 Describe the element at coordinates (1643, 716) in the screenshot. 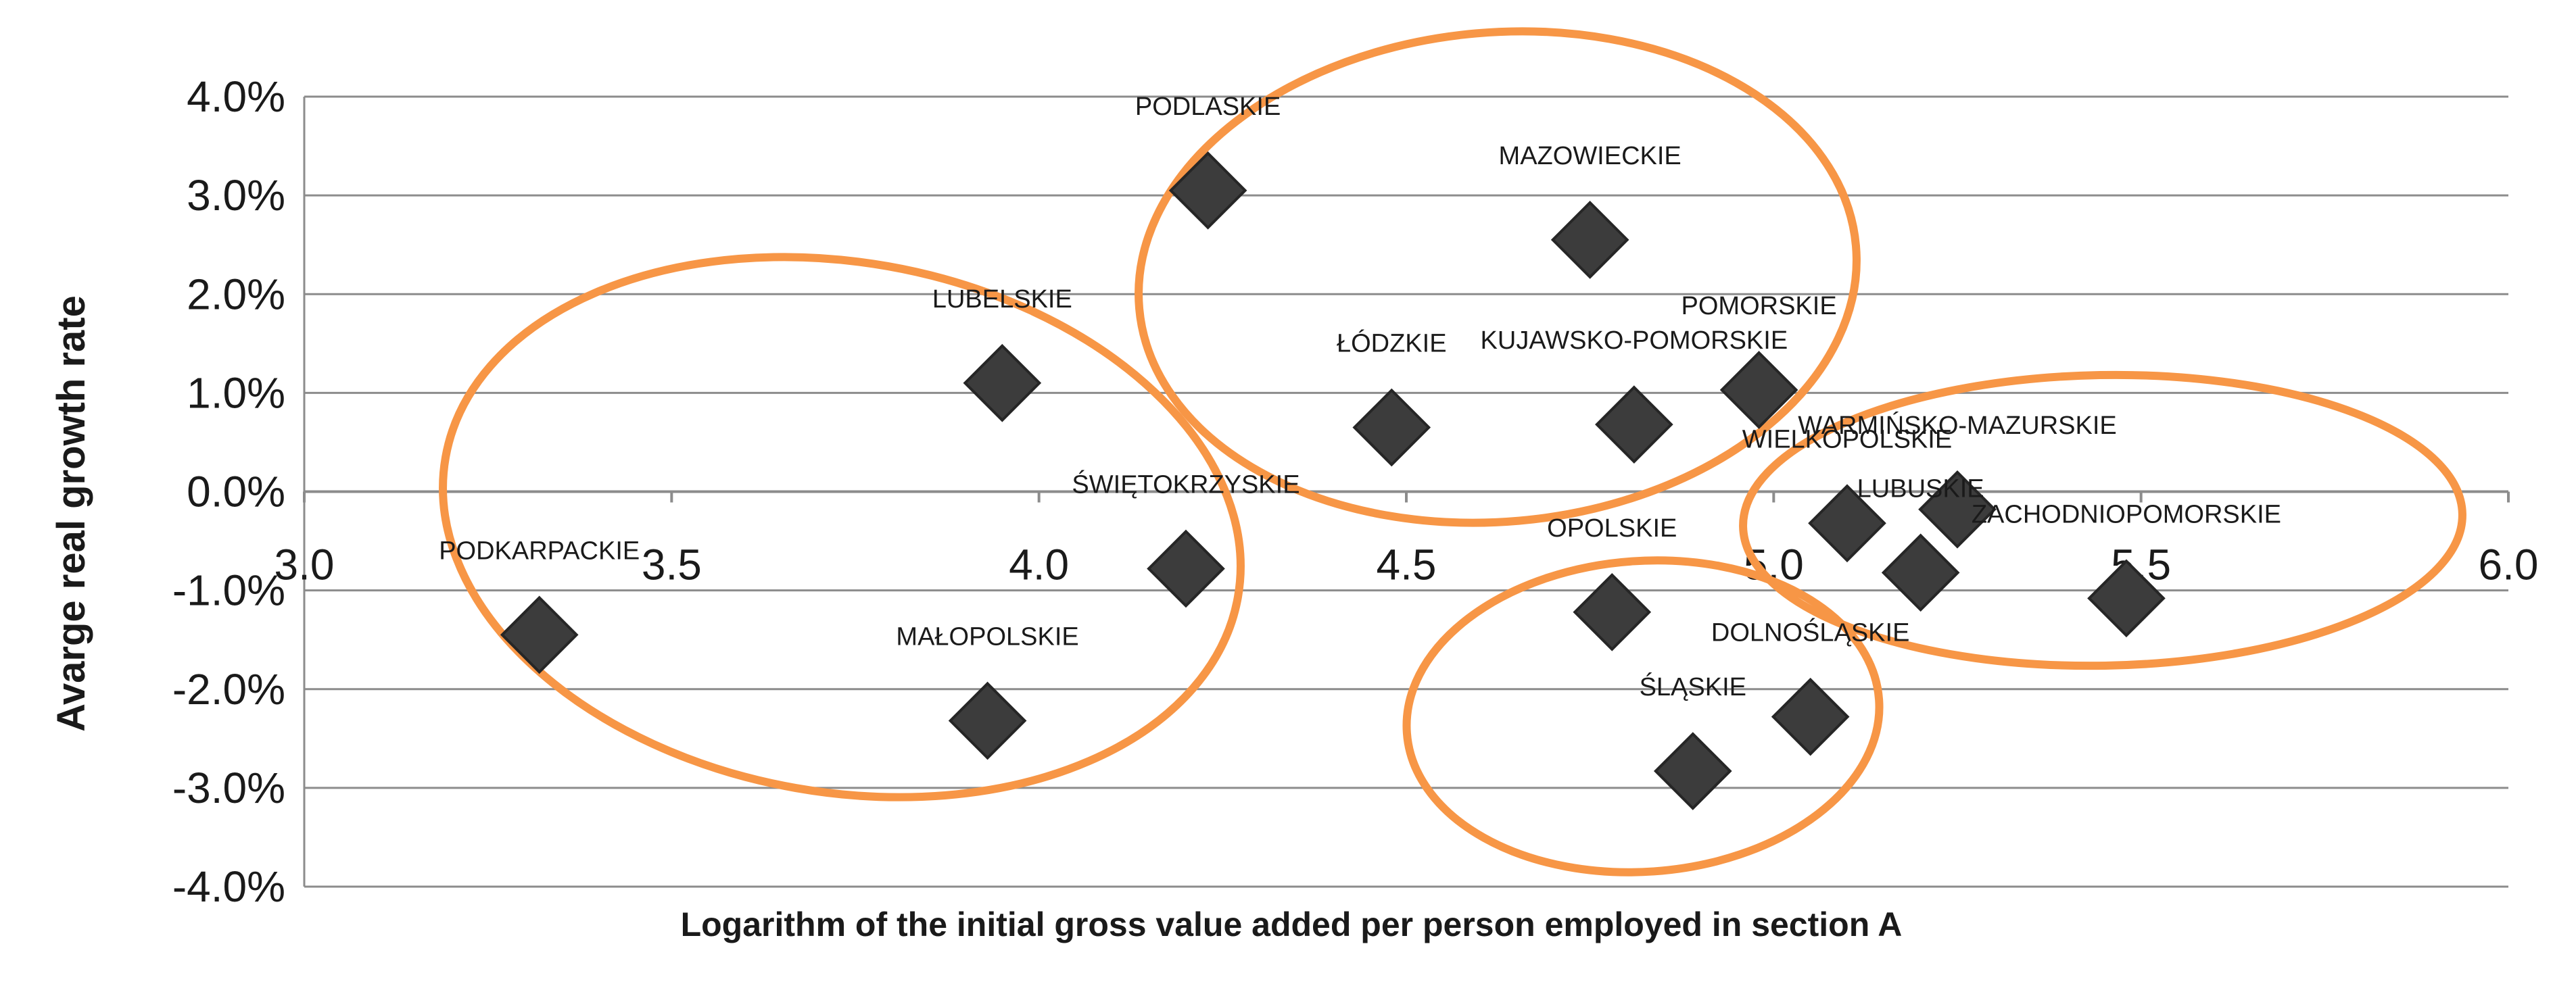

I see `cluster-ellipse-south` at that location.